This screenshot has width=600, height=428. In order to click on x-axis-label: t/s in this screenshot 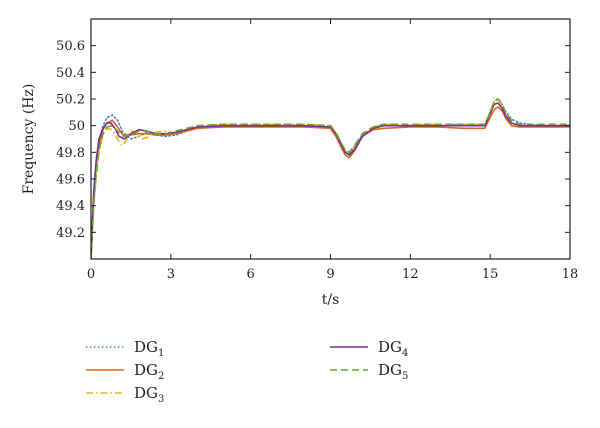, I will do `click(331, 300)`.